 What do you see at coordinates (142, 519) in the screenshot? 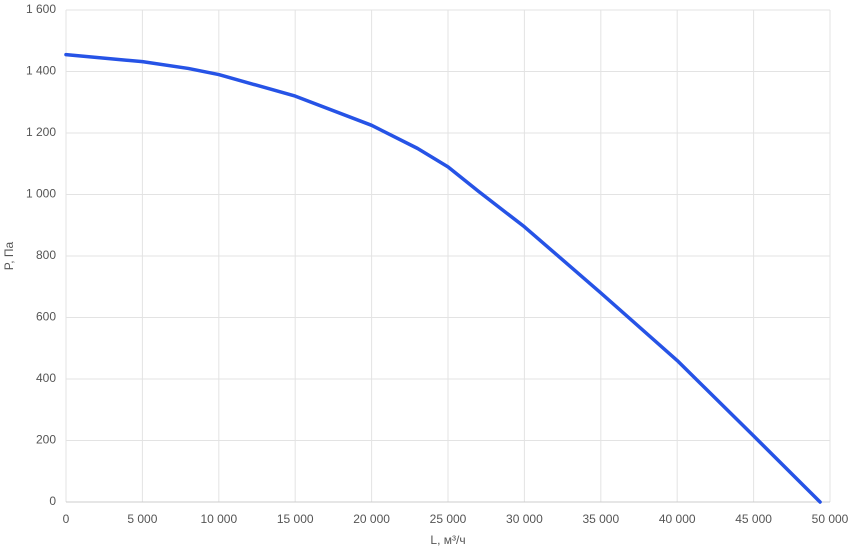
I see `x-tick-label: 5 000` at bounding box center [142, 519].